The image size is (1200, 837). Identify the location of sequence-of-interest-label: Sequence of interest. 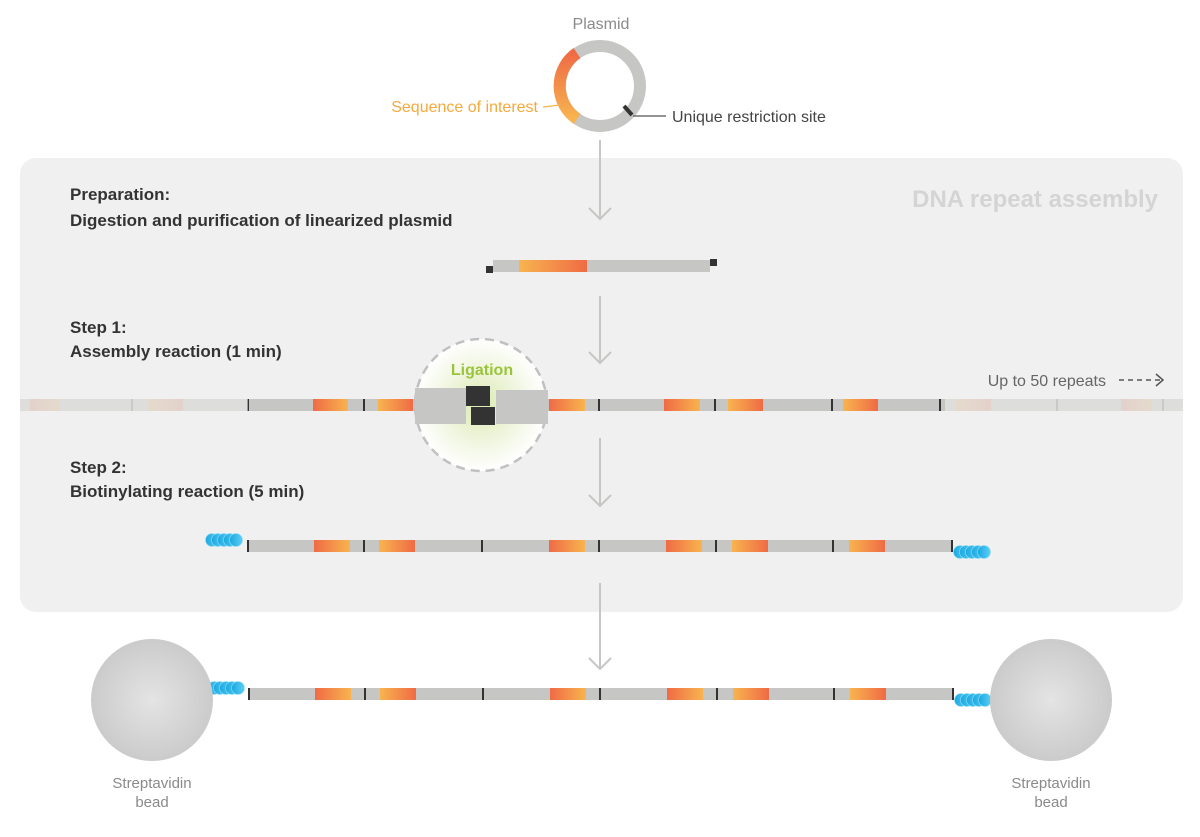
(464, 107).